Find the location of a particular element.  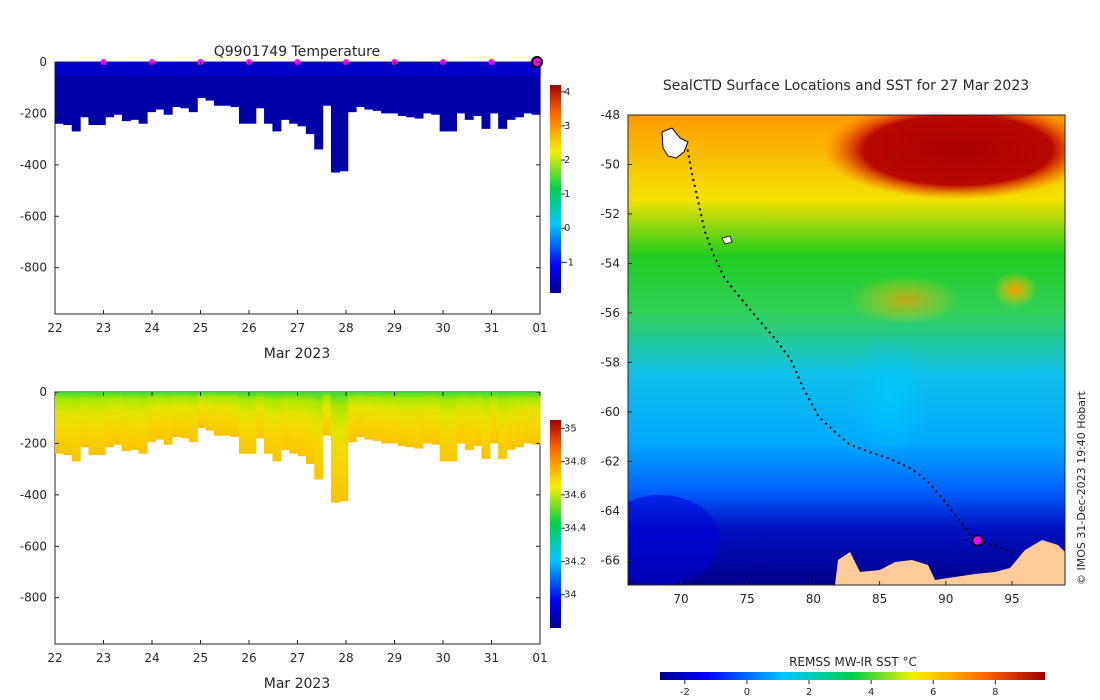

map-y-tick-label: -58 is located at coordinates (610, 362).